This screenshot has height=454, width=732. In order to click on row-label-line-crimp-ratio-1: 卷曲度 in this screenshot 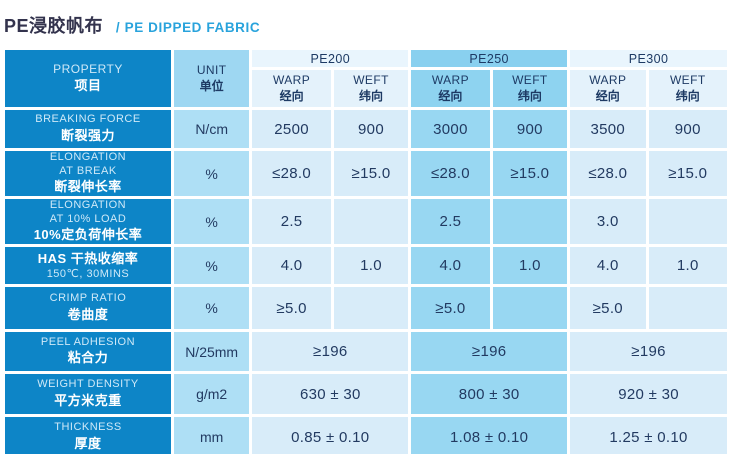, I will do `click(88, 314)`.